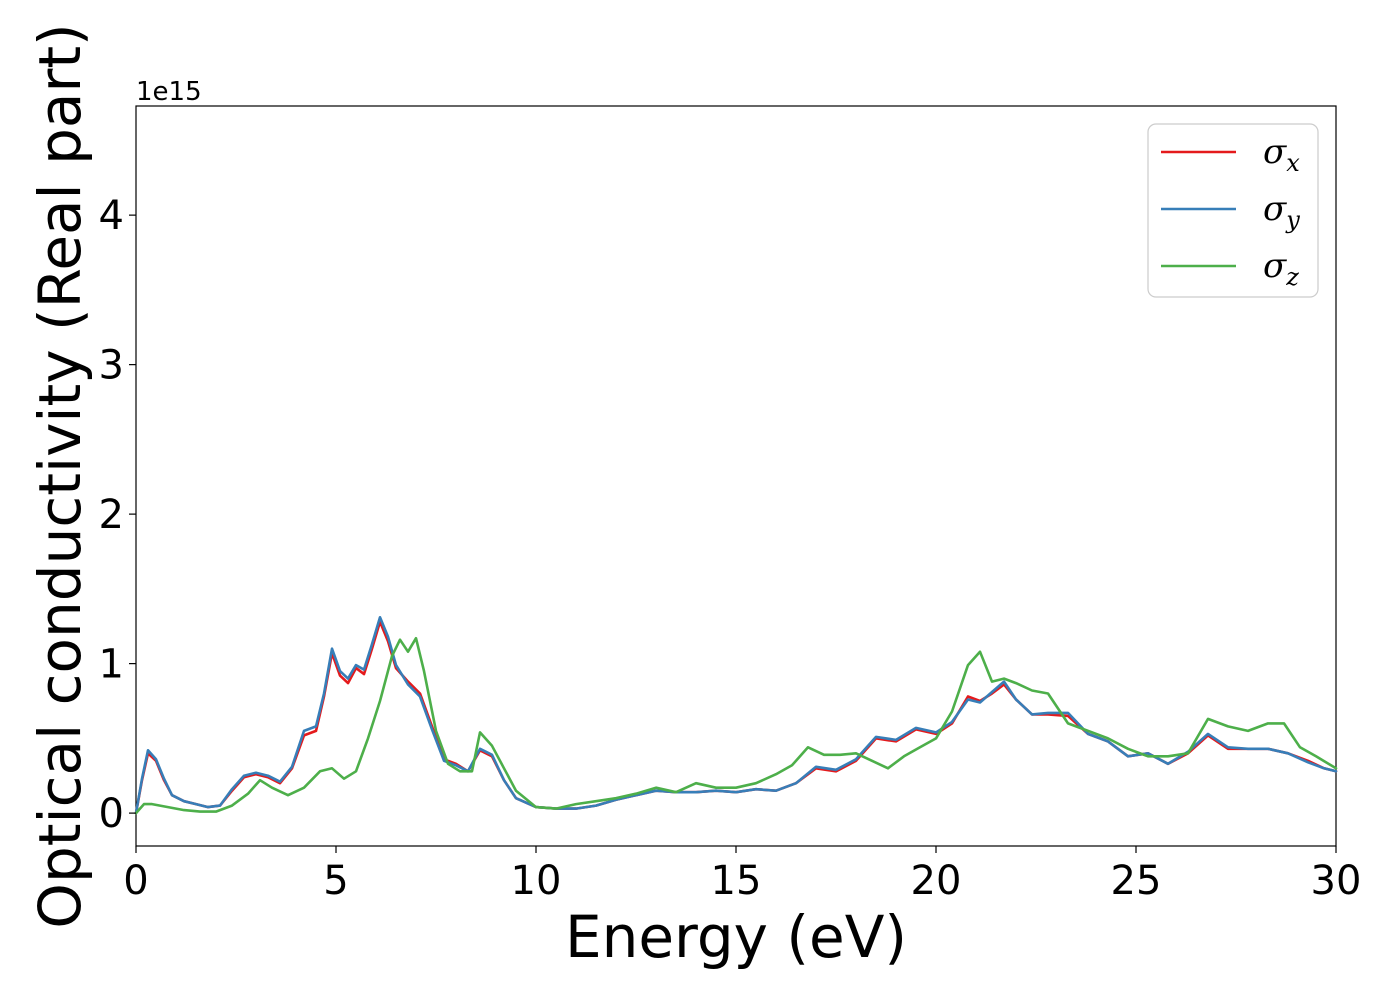 This screenshot has width=1400, height=1000. Describe the element at coordinates (1281, 268) in the screenshot. I see `legend-label: σz` at that location.